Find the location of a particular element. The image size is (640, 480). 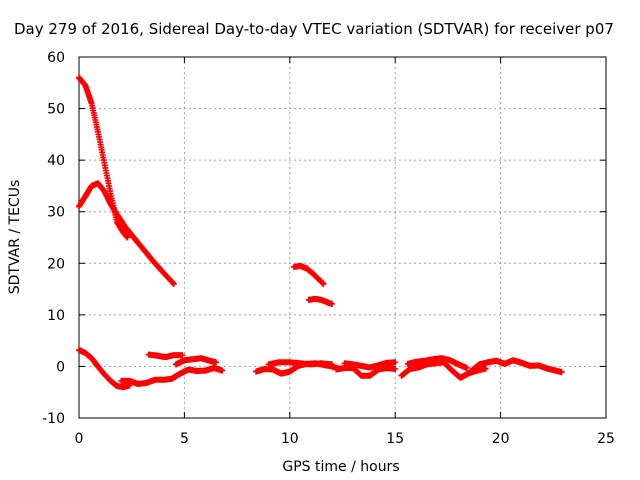

y-tick-label: 20 is located at coordinates (56, 264).